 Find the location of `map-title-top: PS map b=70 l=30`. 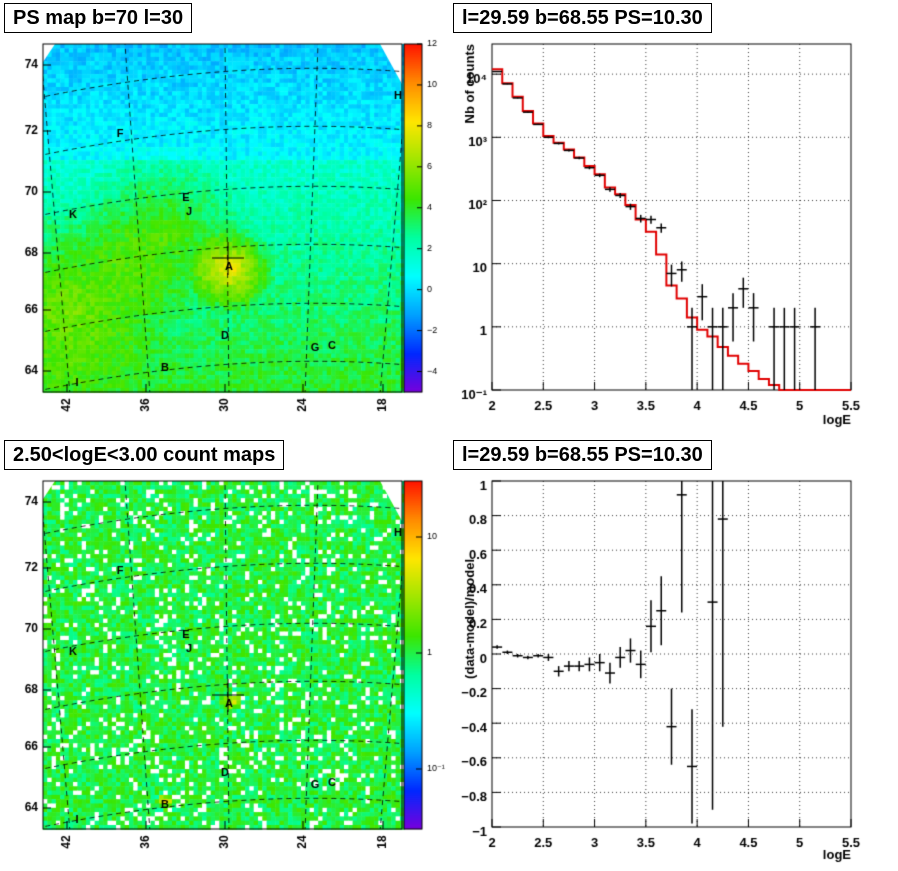

map-title-top: PS map b=70 l=30 is located at coordinates (98, 18).